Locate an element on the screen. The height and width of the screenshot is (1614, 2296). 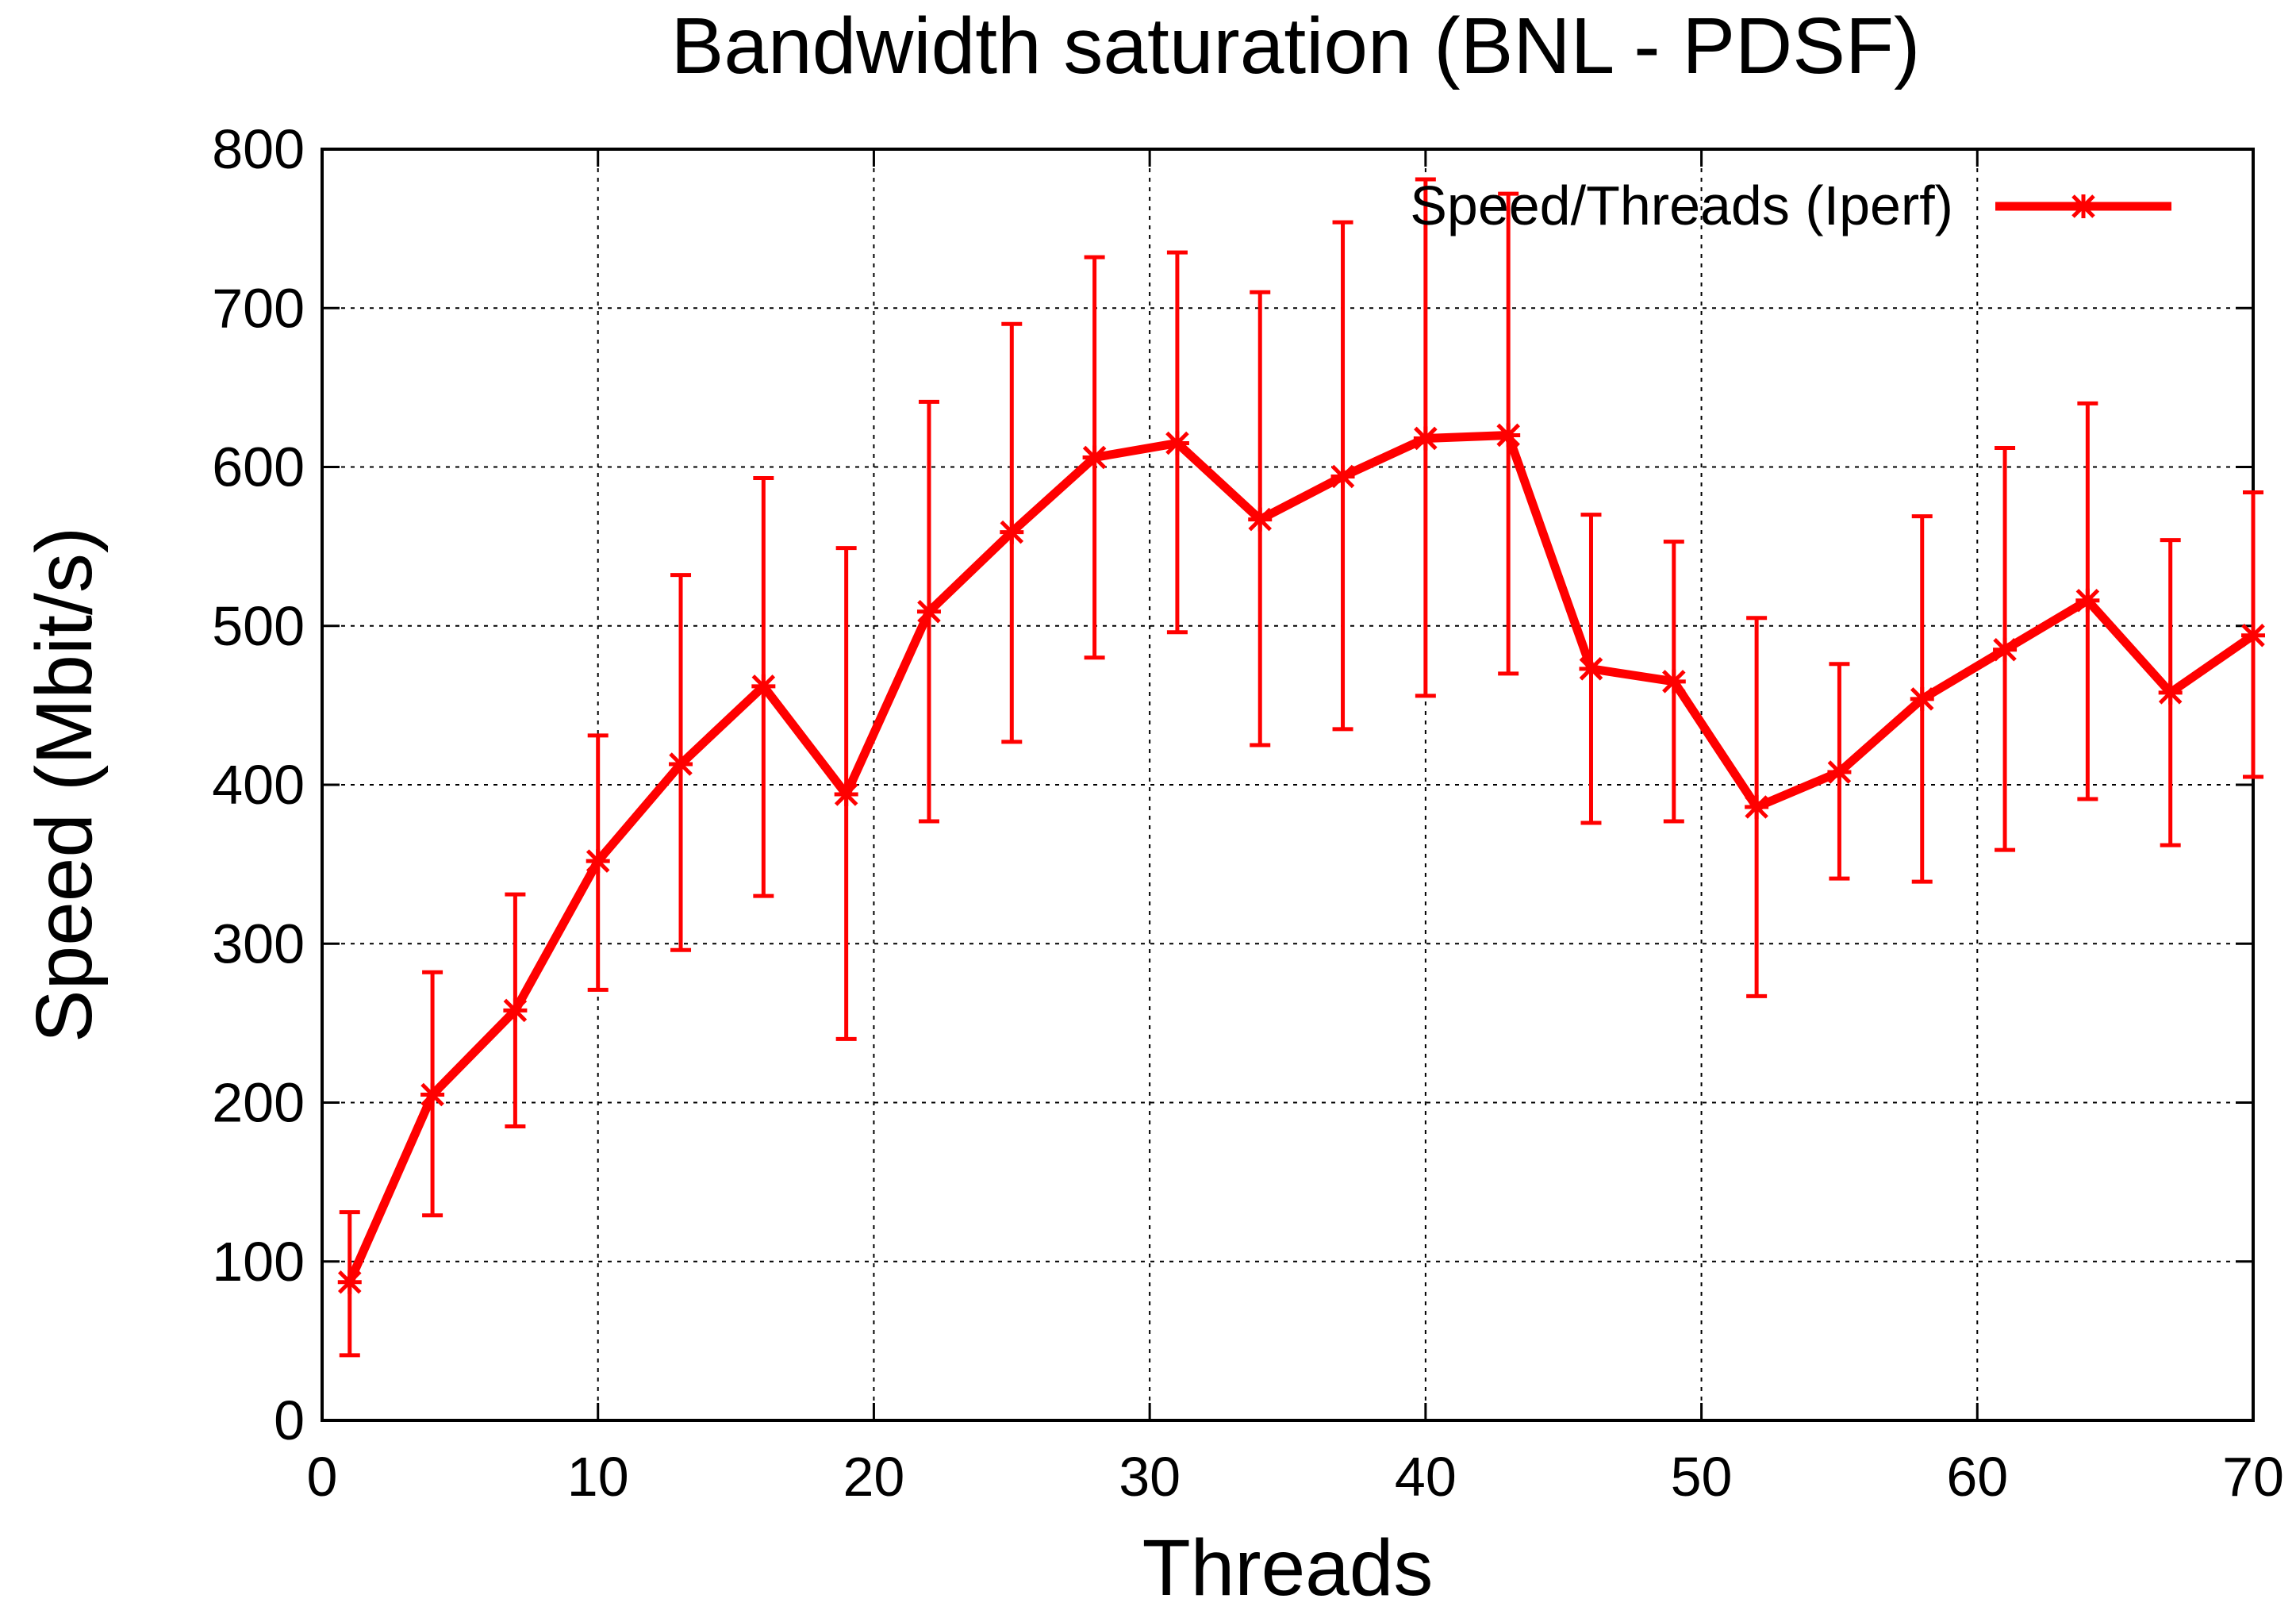
x-tick-label: 0 is located at coordinates (322, 1477).